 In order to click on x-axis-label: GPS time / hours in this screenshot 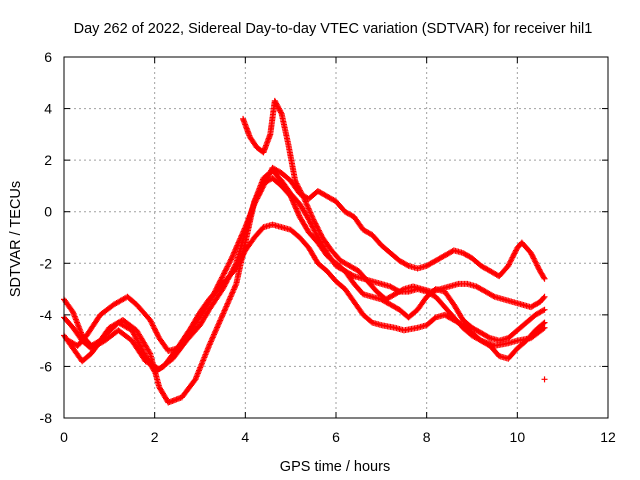, I will do `click(335, 467)`.